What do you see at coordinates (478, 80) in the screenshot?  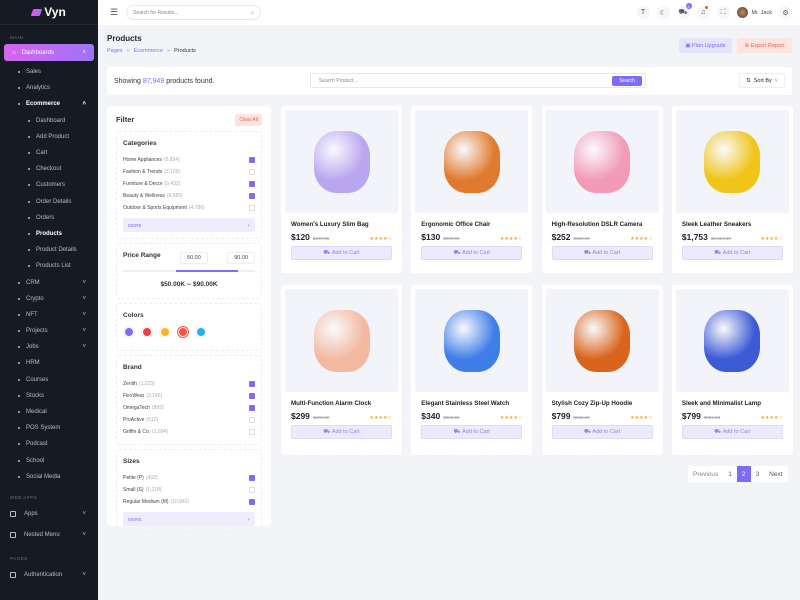 I see `product-search-input: Search Product... Search` at bounding box center [478, 80].